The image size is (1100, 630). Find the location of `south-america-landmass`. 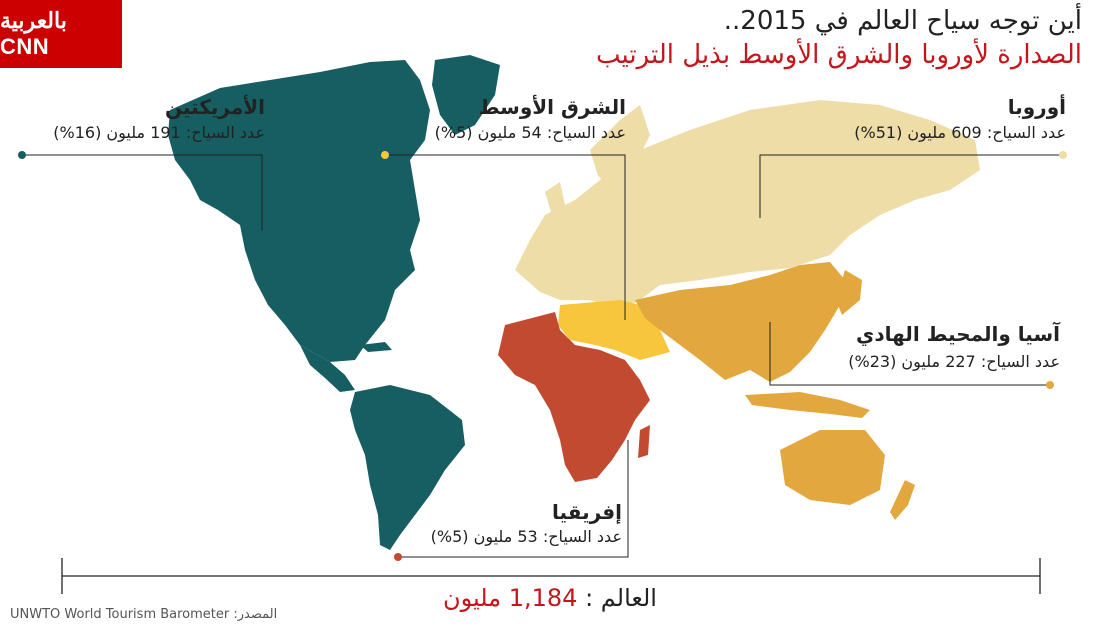

south-america-landmass is located at coordinates (407, 467).